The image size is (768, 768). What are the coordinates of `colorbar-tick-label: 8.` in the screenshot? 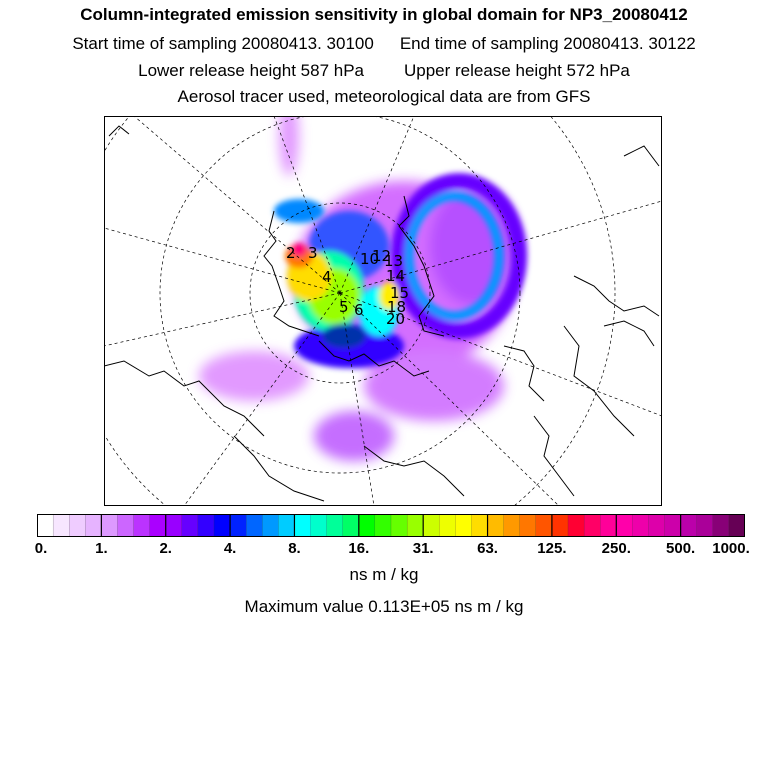 It's located at (294, 548).